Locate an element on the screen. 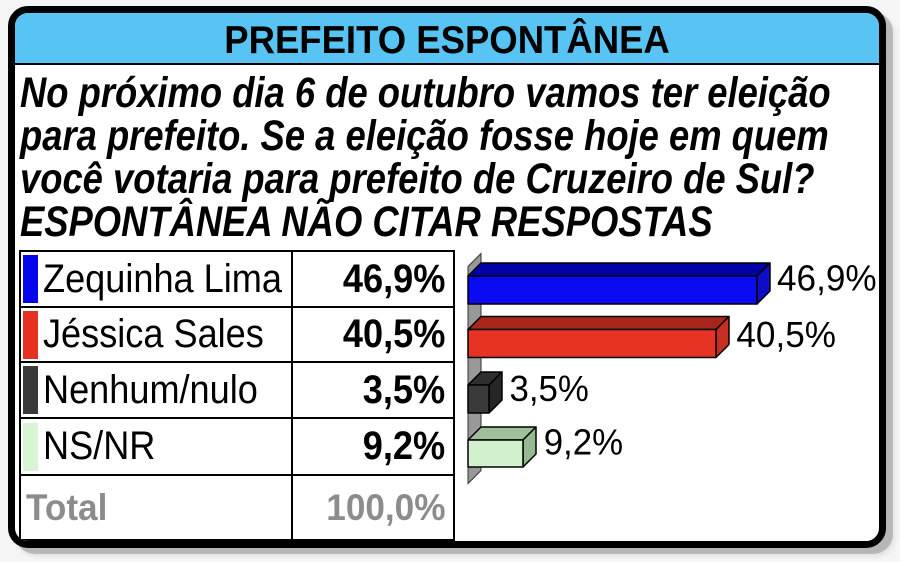  svg-text: 40,5% is located at coordinates (786, 334).